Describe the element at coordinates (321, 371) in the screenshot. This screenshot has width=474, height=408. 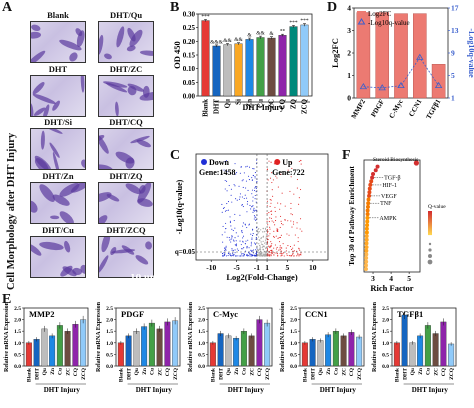
I see `x-tick-label: Qu` at that location.